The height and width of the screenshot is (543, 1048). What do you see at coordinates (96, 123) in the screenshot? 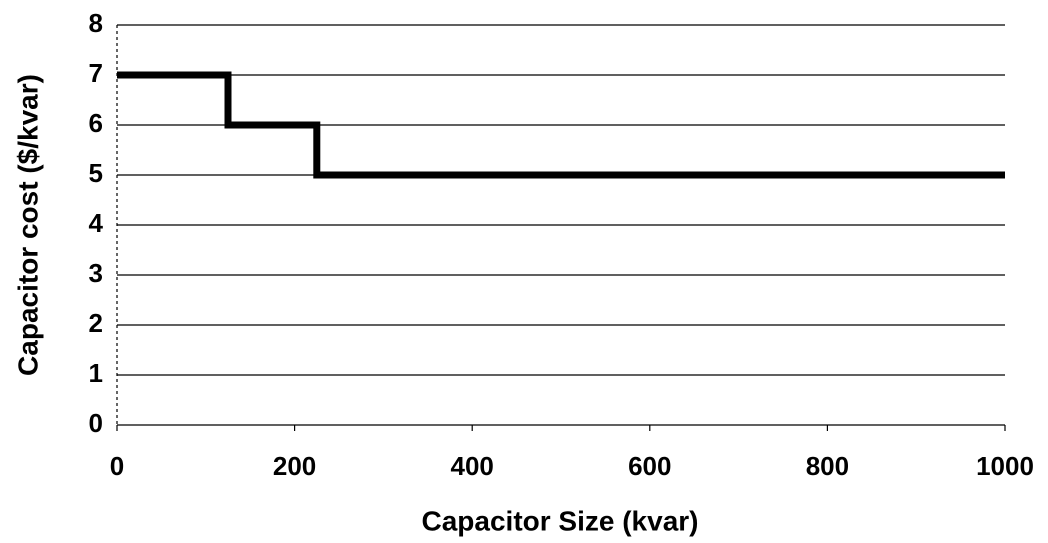
I see `y-tick-label: 6` at bounding box center [96, 123].